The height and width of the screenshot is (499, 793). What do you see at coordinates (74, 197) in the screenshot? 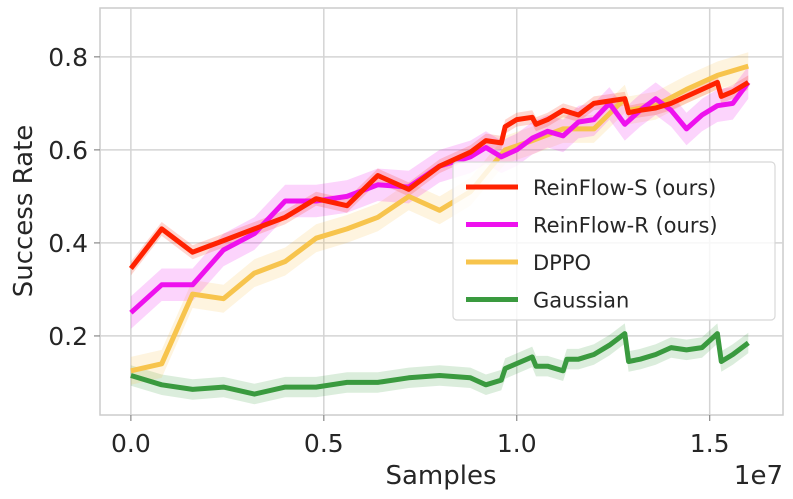
I see `y-axis-ticks: 0.2 0.4 0.6 0.8` at bounding box center [74, 197].